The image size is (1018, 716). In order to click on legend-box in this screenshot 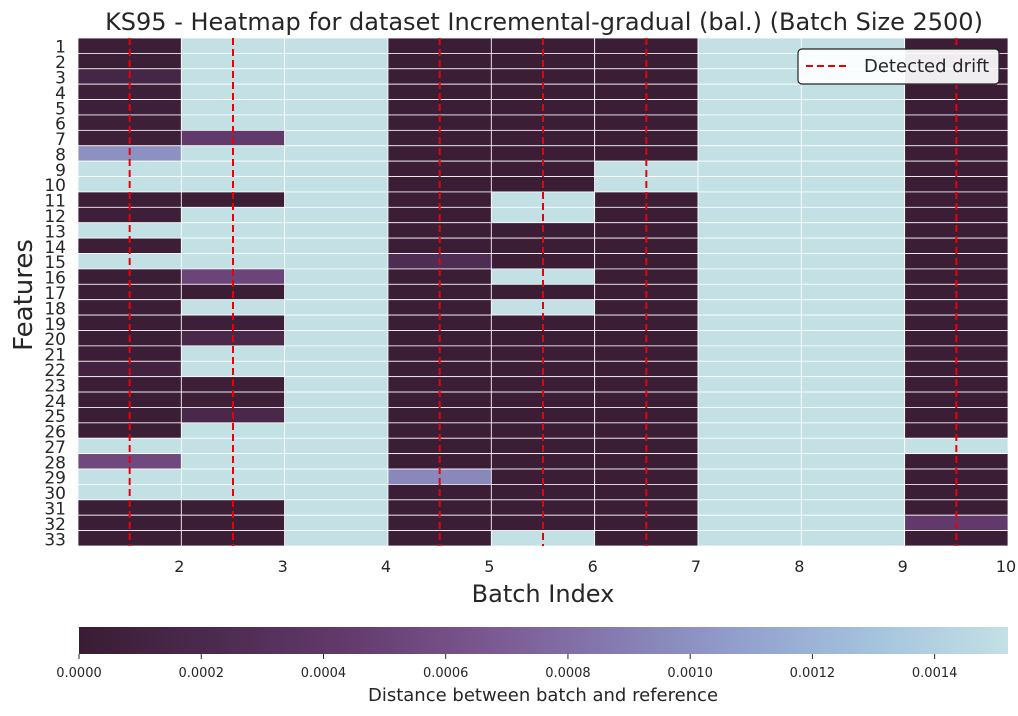, I will do `click(898, 66)`.